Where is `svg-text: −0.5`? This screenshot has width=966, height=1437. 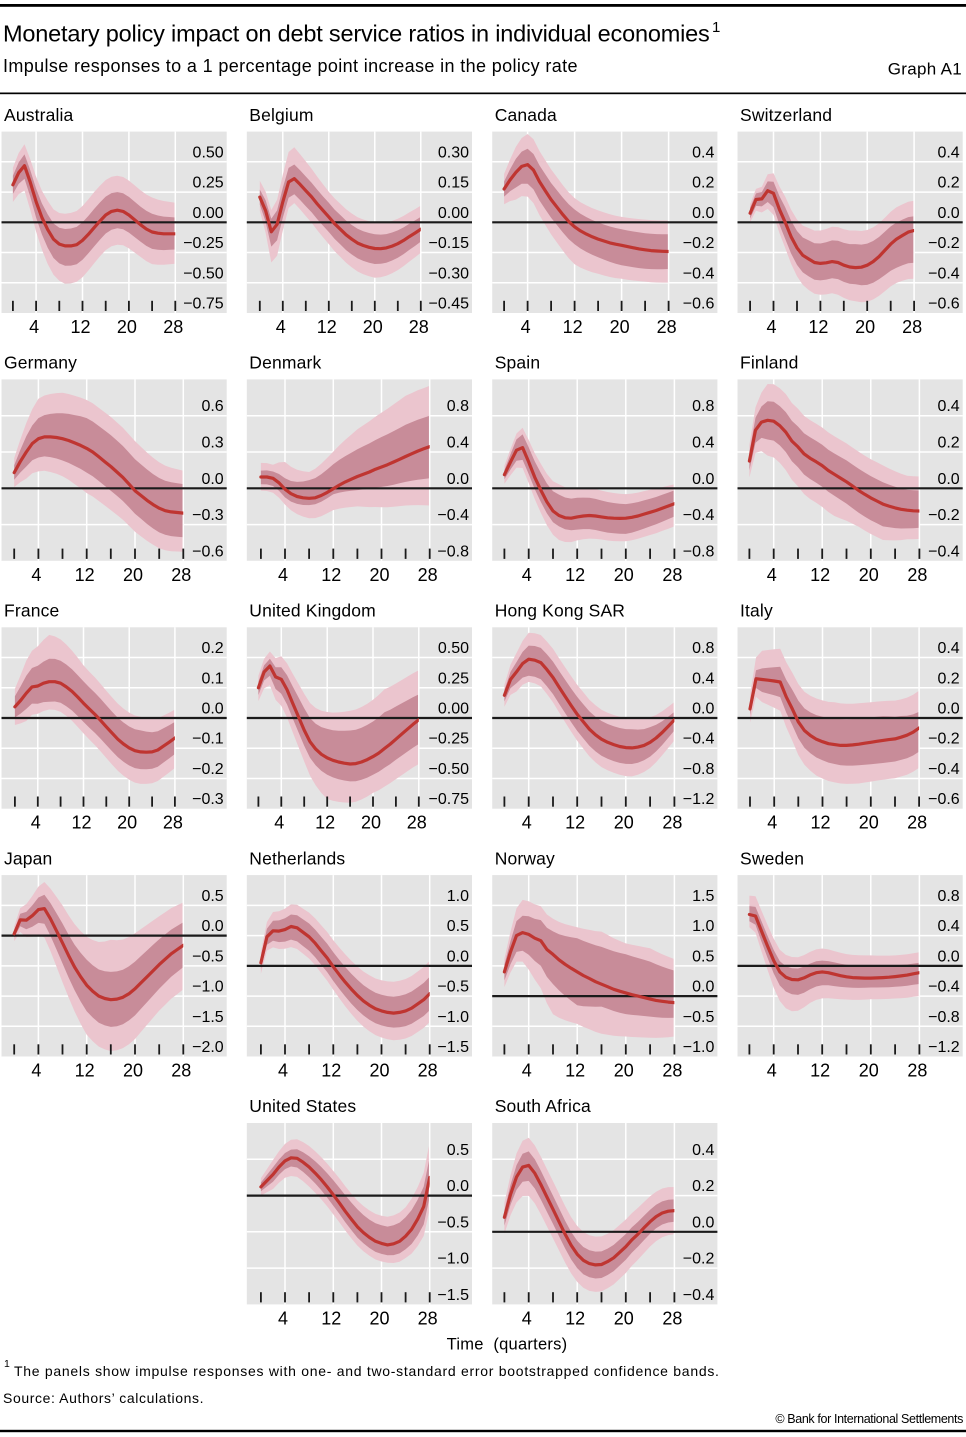 svg-text: −0.5 is located at coordinates (699, 1017).